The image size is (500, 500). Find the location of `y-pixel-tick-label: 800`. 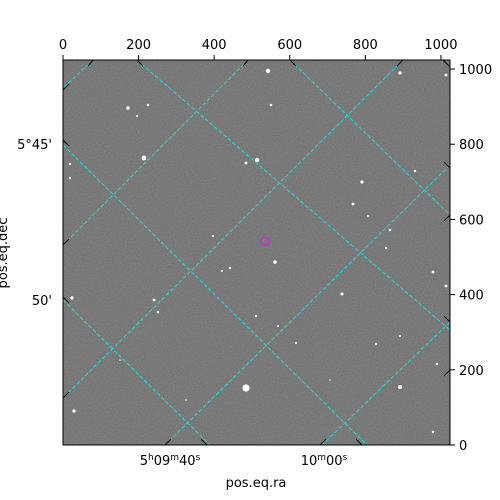

y-pixel-tick-label: 800 is located at coordinates (471, 145).